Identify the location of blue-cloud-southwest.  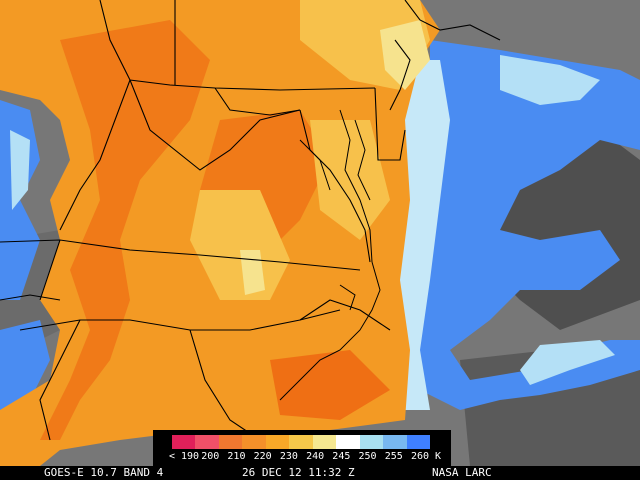
(25, 365).